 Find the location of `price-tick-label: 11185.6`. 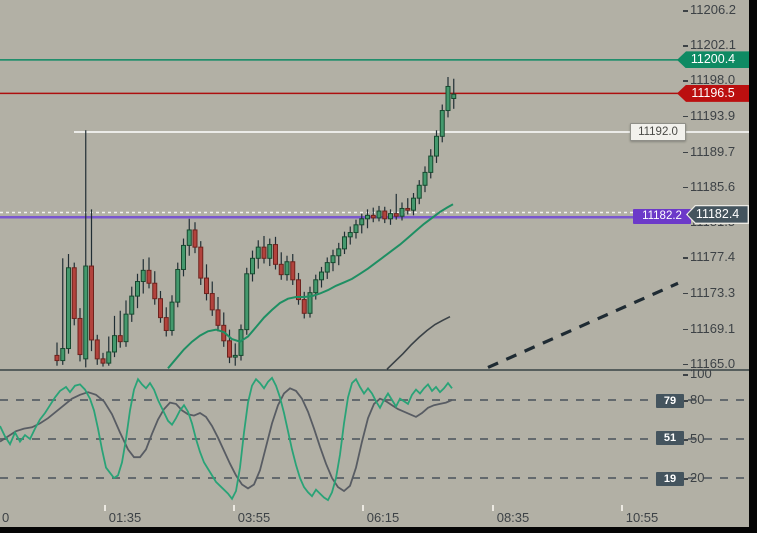

price-tick-label: 11185.6 is located at coordinates (709, 187).